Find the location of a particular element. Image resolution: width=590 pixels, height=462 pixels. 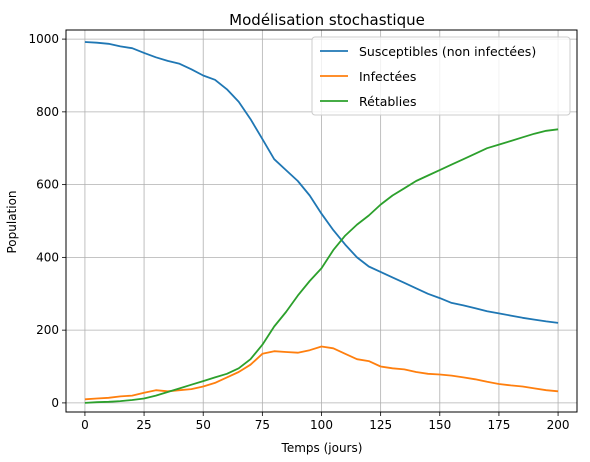

legend-label-1: Infectées is located at coordinates (387, 76).